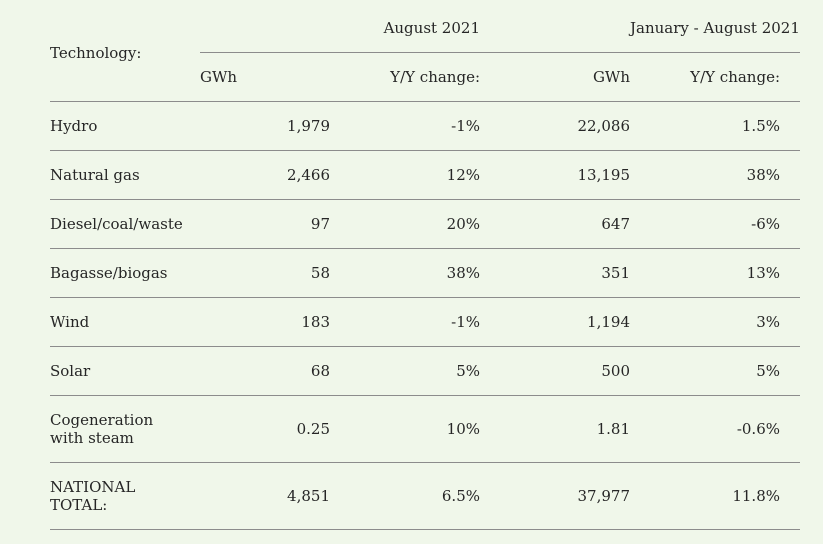  What do you see at coordinates (411, 272) in the screenshot?
I see `table-row: Bagasse/biogas 58 38% 351 13%` at bounding box center [411, 272].